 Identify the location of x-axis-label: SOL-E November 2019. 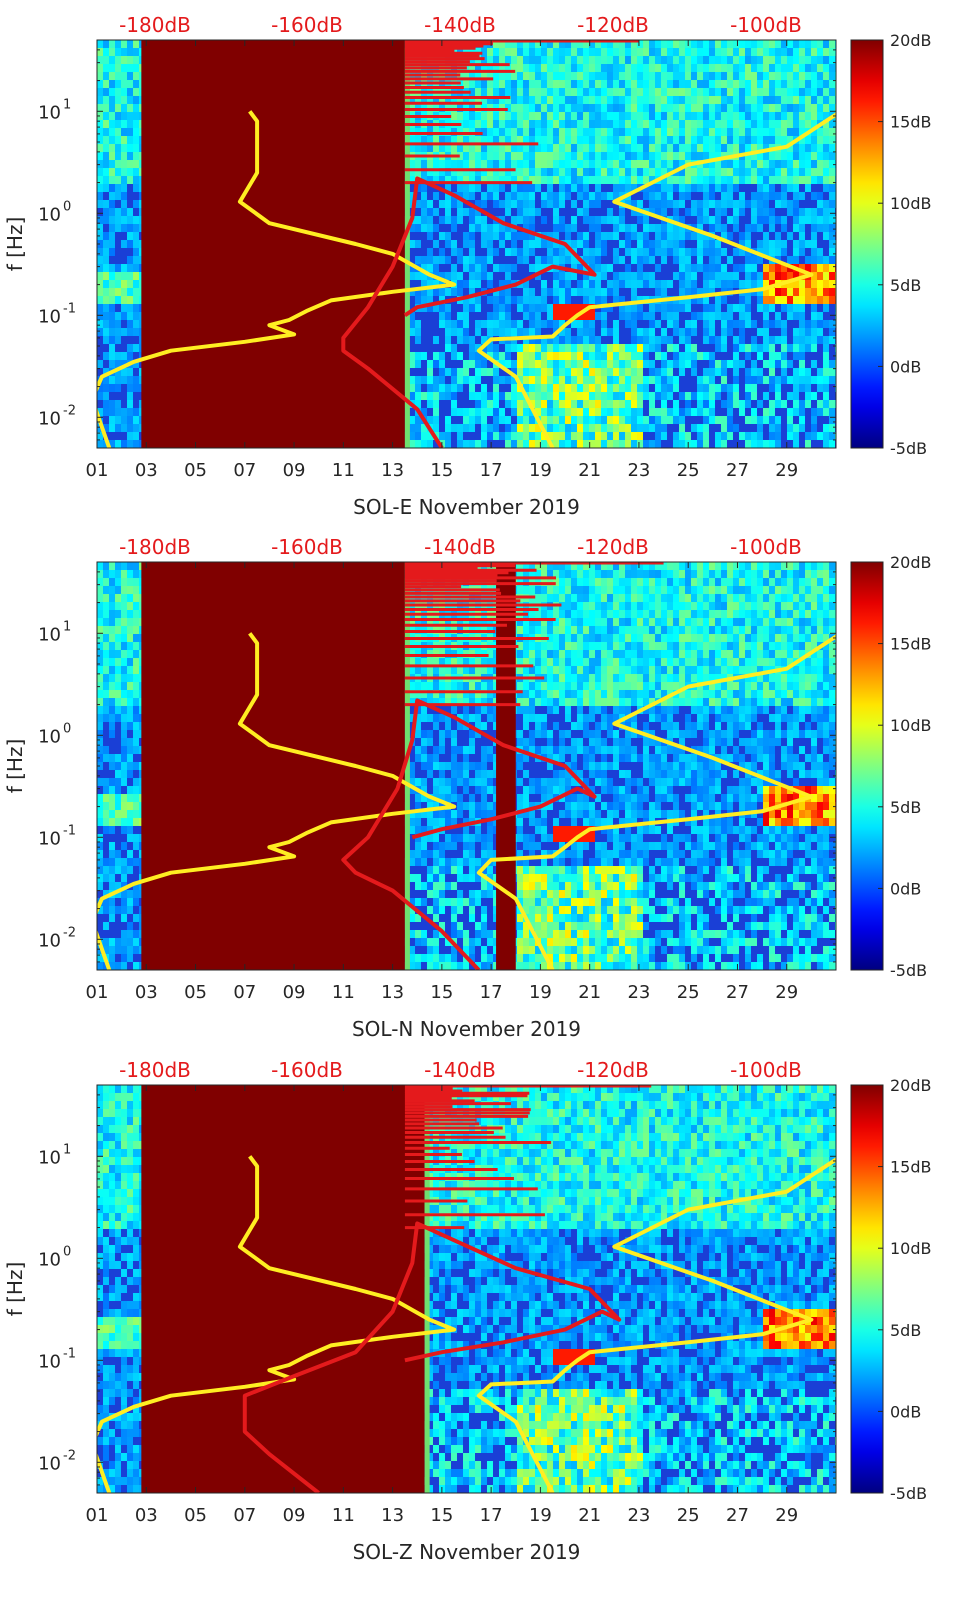
(466, 507).